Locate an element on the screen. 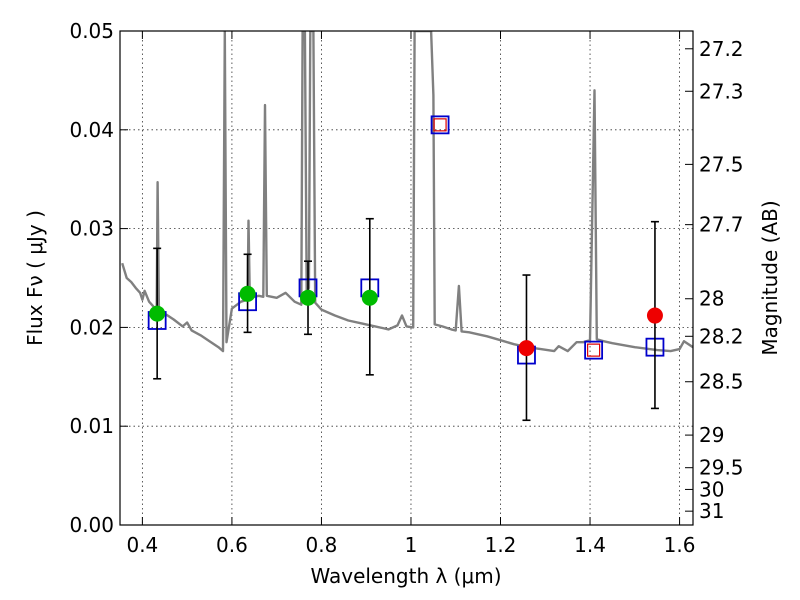 Image resolution: width=800 pixels, height=600 pixels. y2-tick-label: 27.3 is located at coordinates (721, 91).